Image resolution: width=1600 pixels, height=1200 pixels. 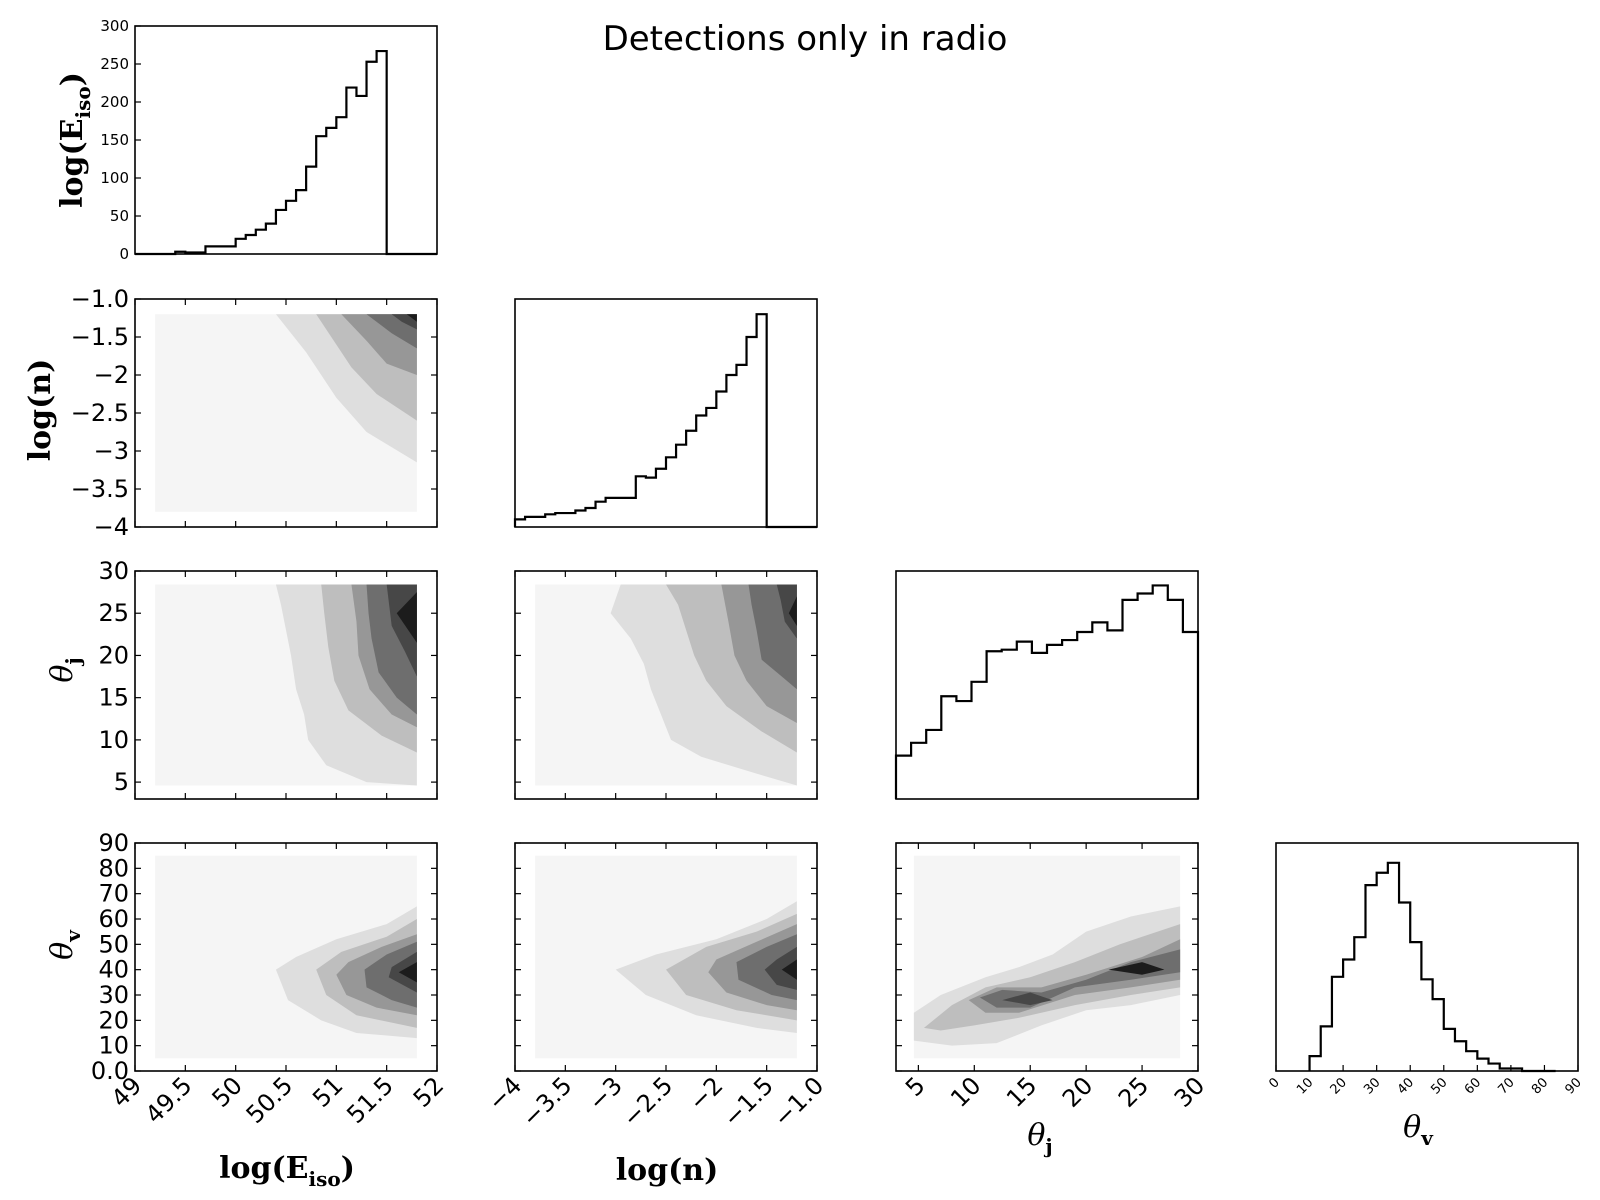 I want to click on hist-logn-frame, so click(x=666, y=413).